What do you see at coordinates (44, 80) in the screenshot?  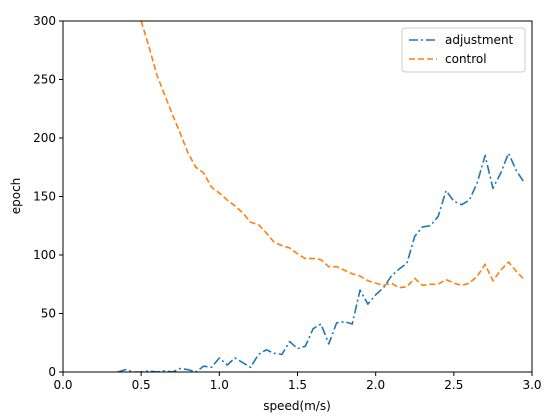 I see `y-tick-label: 250` at bounding box center [44, 80].